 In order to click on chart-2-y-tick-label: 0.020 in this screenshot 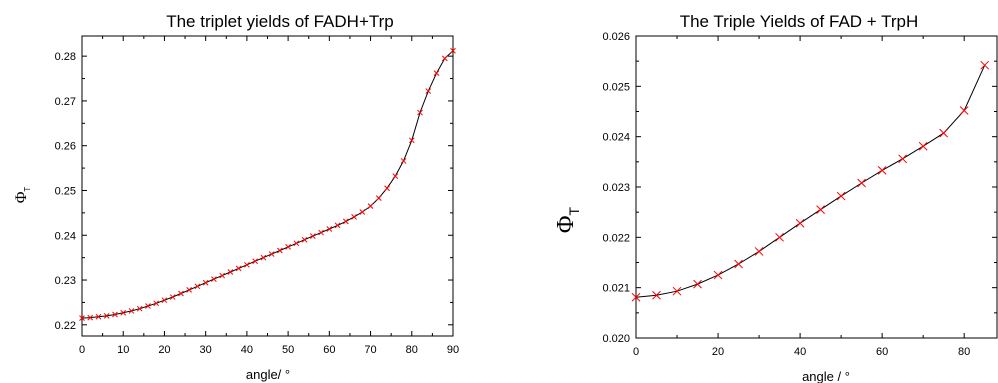, I will do `click(616, 339)`.